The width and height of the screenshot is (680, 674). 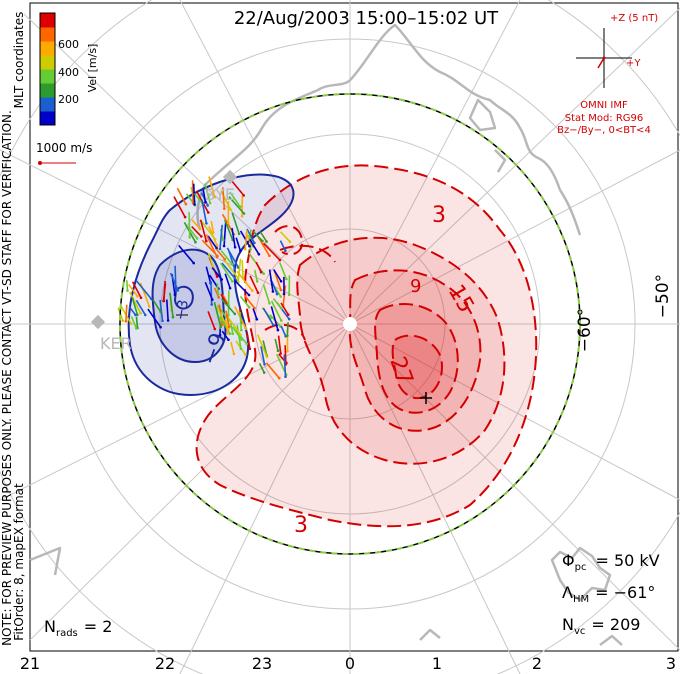 What do you see at coordinates (64, 153) in the screenshot?
I see `velocity-scale: 1000 m/s` at bounding box center [64, 153].